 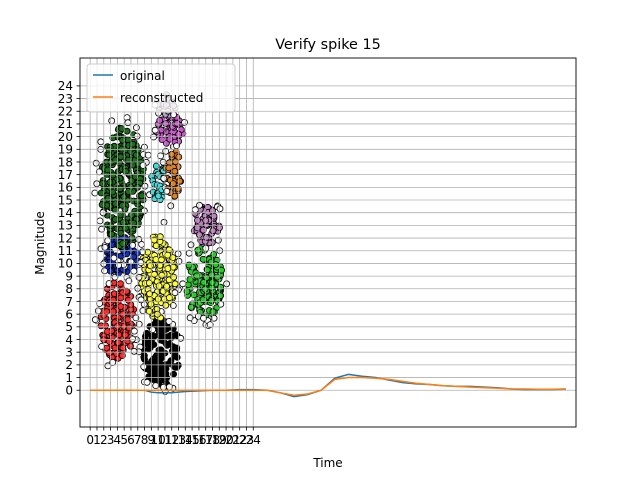 What do you see at coordinates (198, 440) in the screenshot?
I see `x-tick-label: 16` at bounding box center [198, 440].